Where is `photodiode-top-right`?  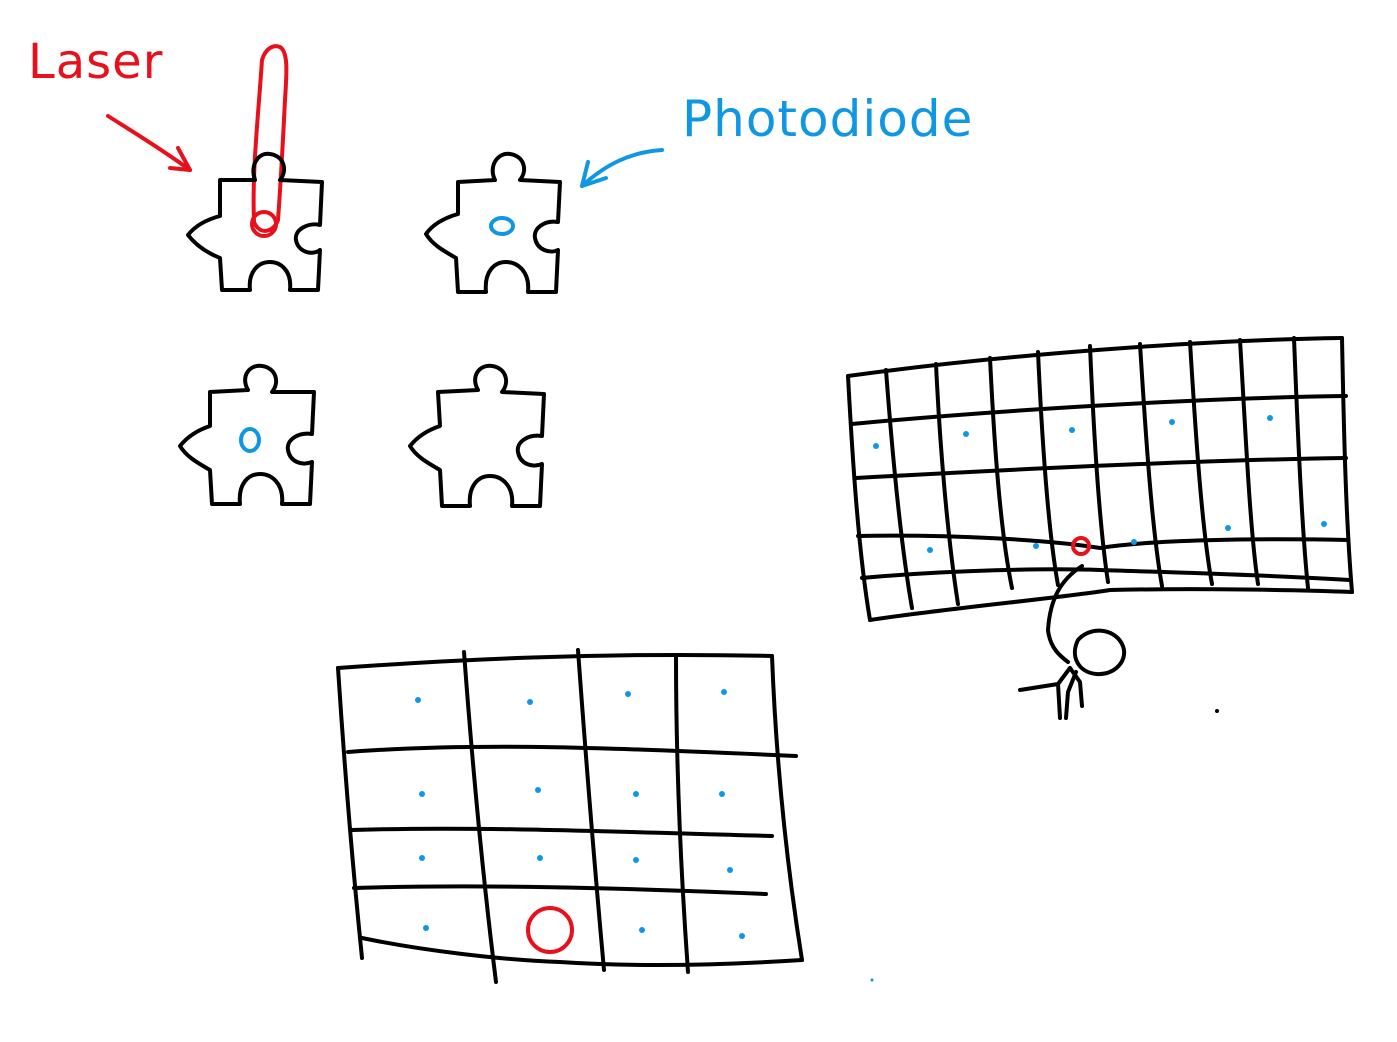
photodiode-top-right is located at coordinates (502, 226).